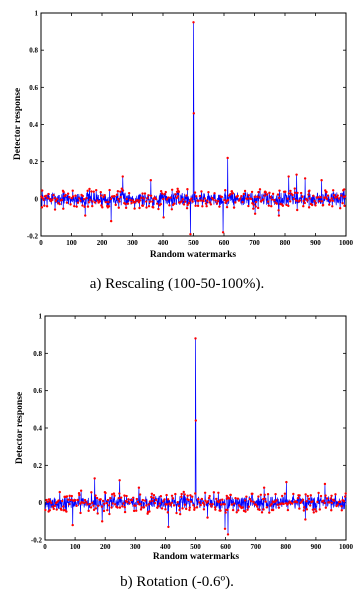 This screenshot has width=354, height=599. Describe the element at coordinates (254, 243) in the screenshot. I see `x-tick-label: 700` at that location.